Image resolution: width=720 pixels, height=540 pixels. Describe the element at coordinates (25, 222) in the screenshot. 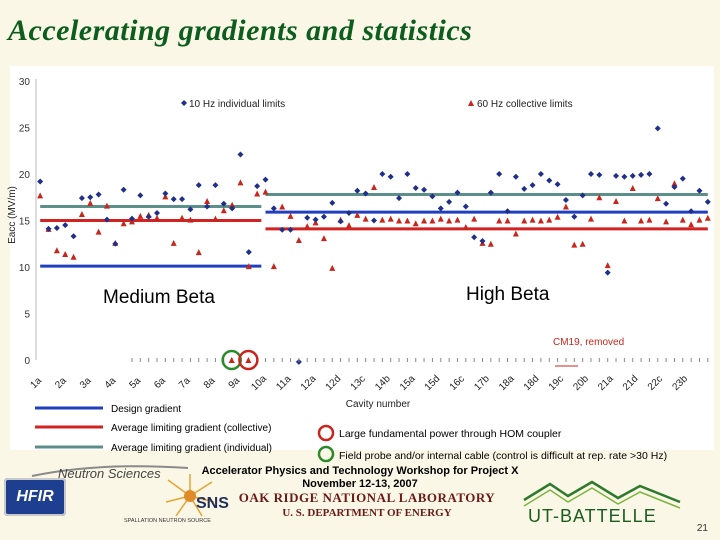

I see `y-tick-labels: 0 5 10 15 20 25 30` at that location.